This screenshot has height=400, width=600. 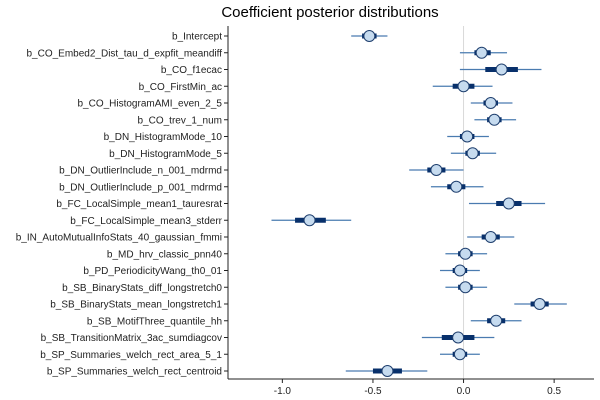 I want to click on y-tick-label: b_PD_PeriodicityWang_th0_01, so click(x=152, y=271).